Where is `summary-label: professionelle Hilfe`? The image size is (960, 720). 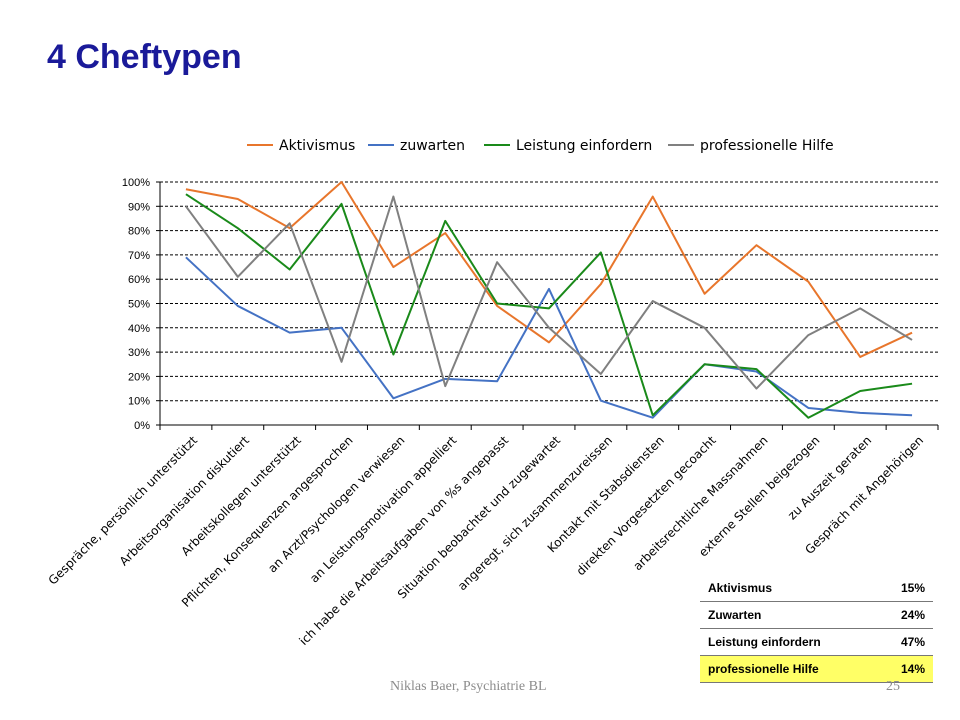
summary-label: professionelle Hilfe is located at coordinates (789, 669).